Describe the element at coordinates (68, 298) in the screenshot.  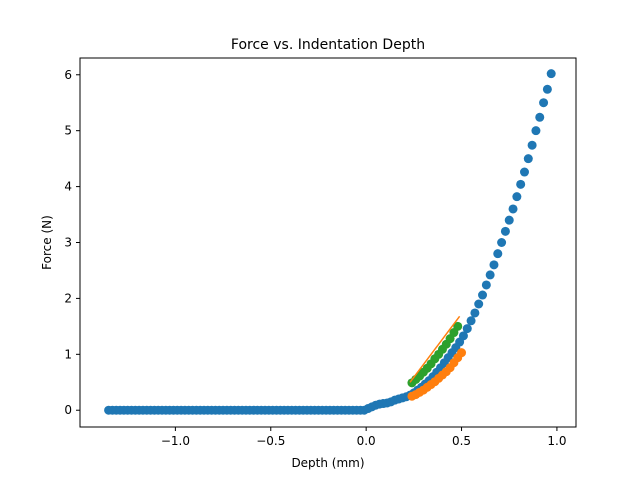
I see `y-tick-label: 2` at that location.